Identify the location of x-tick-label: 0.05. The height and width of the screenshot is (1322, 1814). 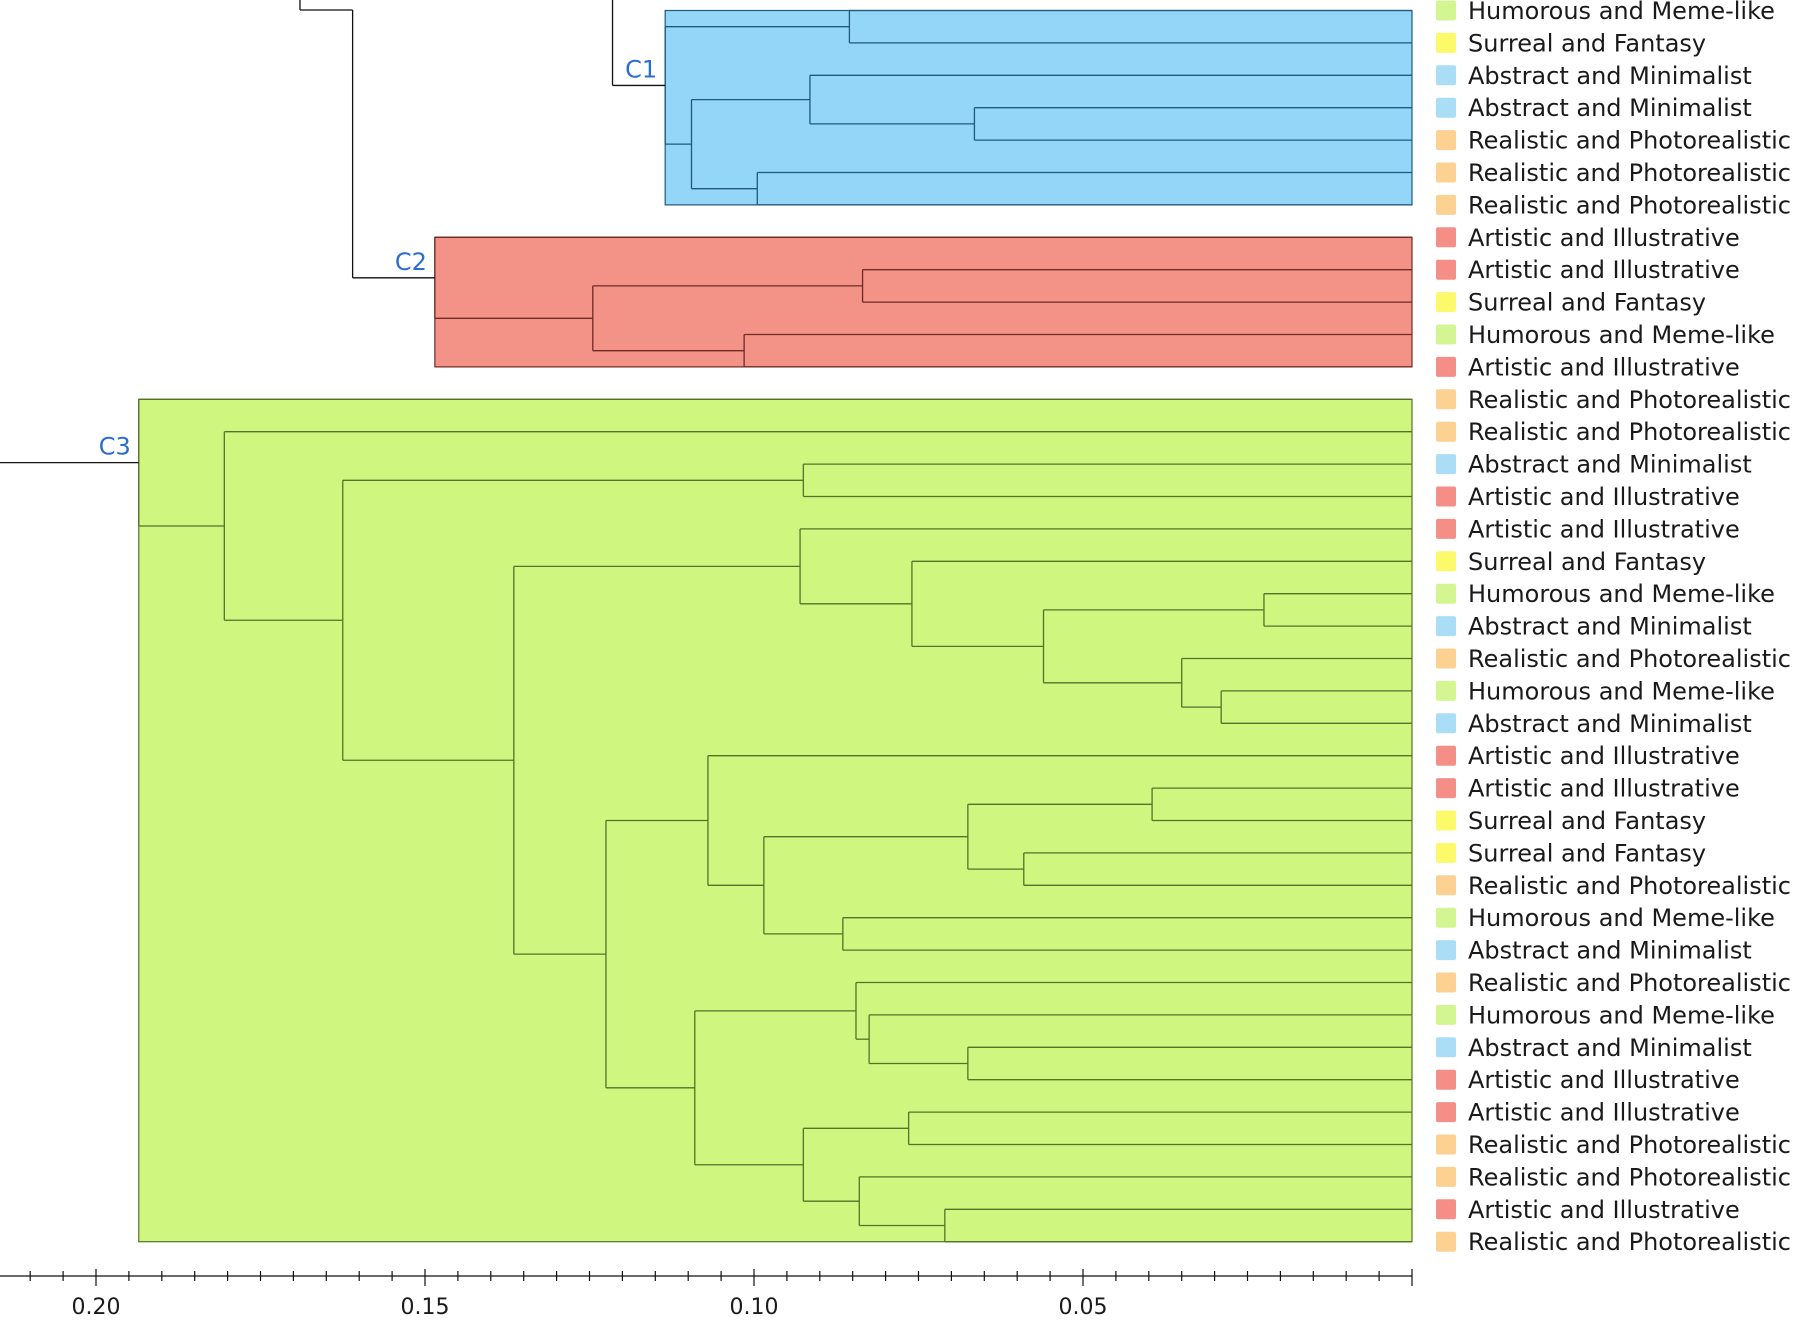
(1083, 1307).